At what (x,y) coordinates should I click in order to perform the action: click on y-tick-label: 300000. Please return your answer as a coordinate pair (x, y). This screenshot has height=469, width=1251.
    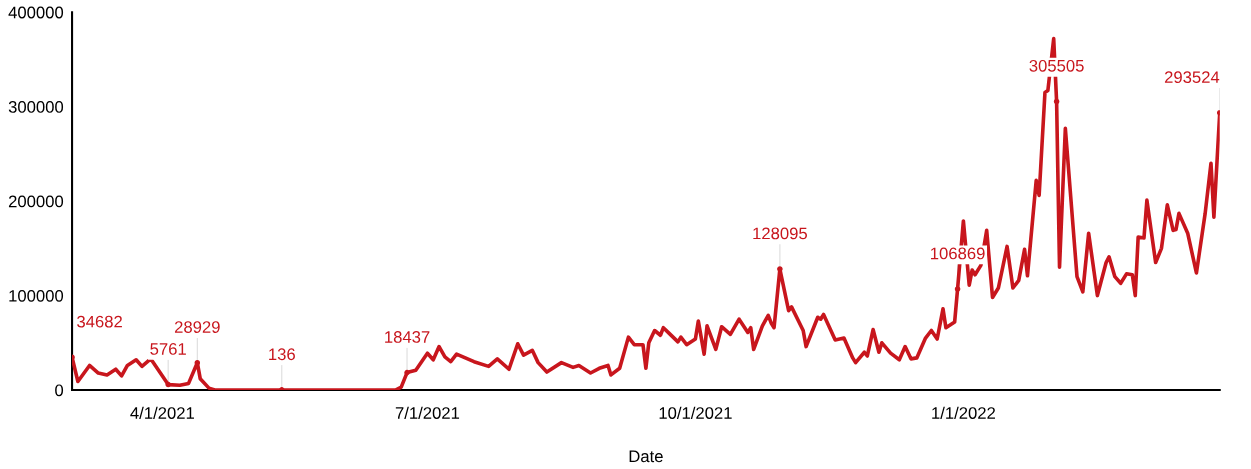
    Looking at the image, I should click on (36, 107).